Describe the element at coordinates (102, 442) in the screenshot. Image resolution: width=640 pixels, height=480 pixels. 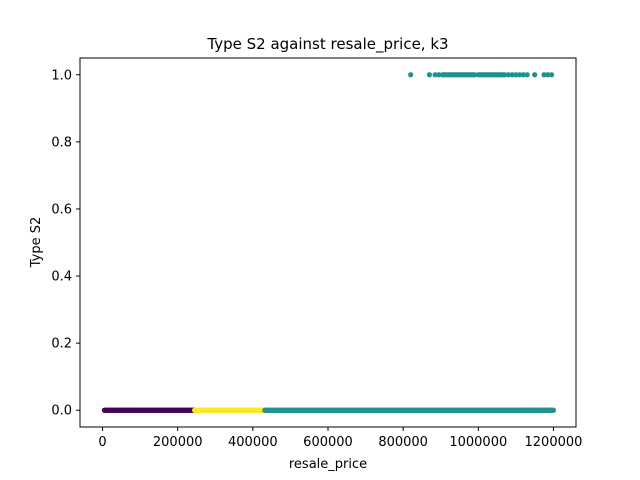
I see `x-tick-label: 0` at that location.